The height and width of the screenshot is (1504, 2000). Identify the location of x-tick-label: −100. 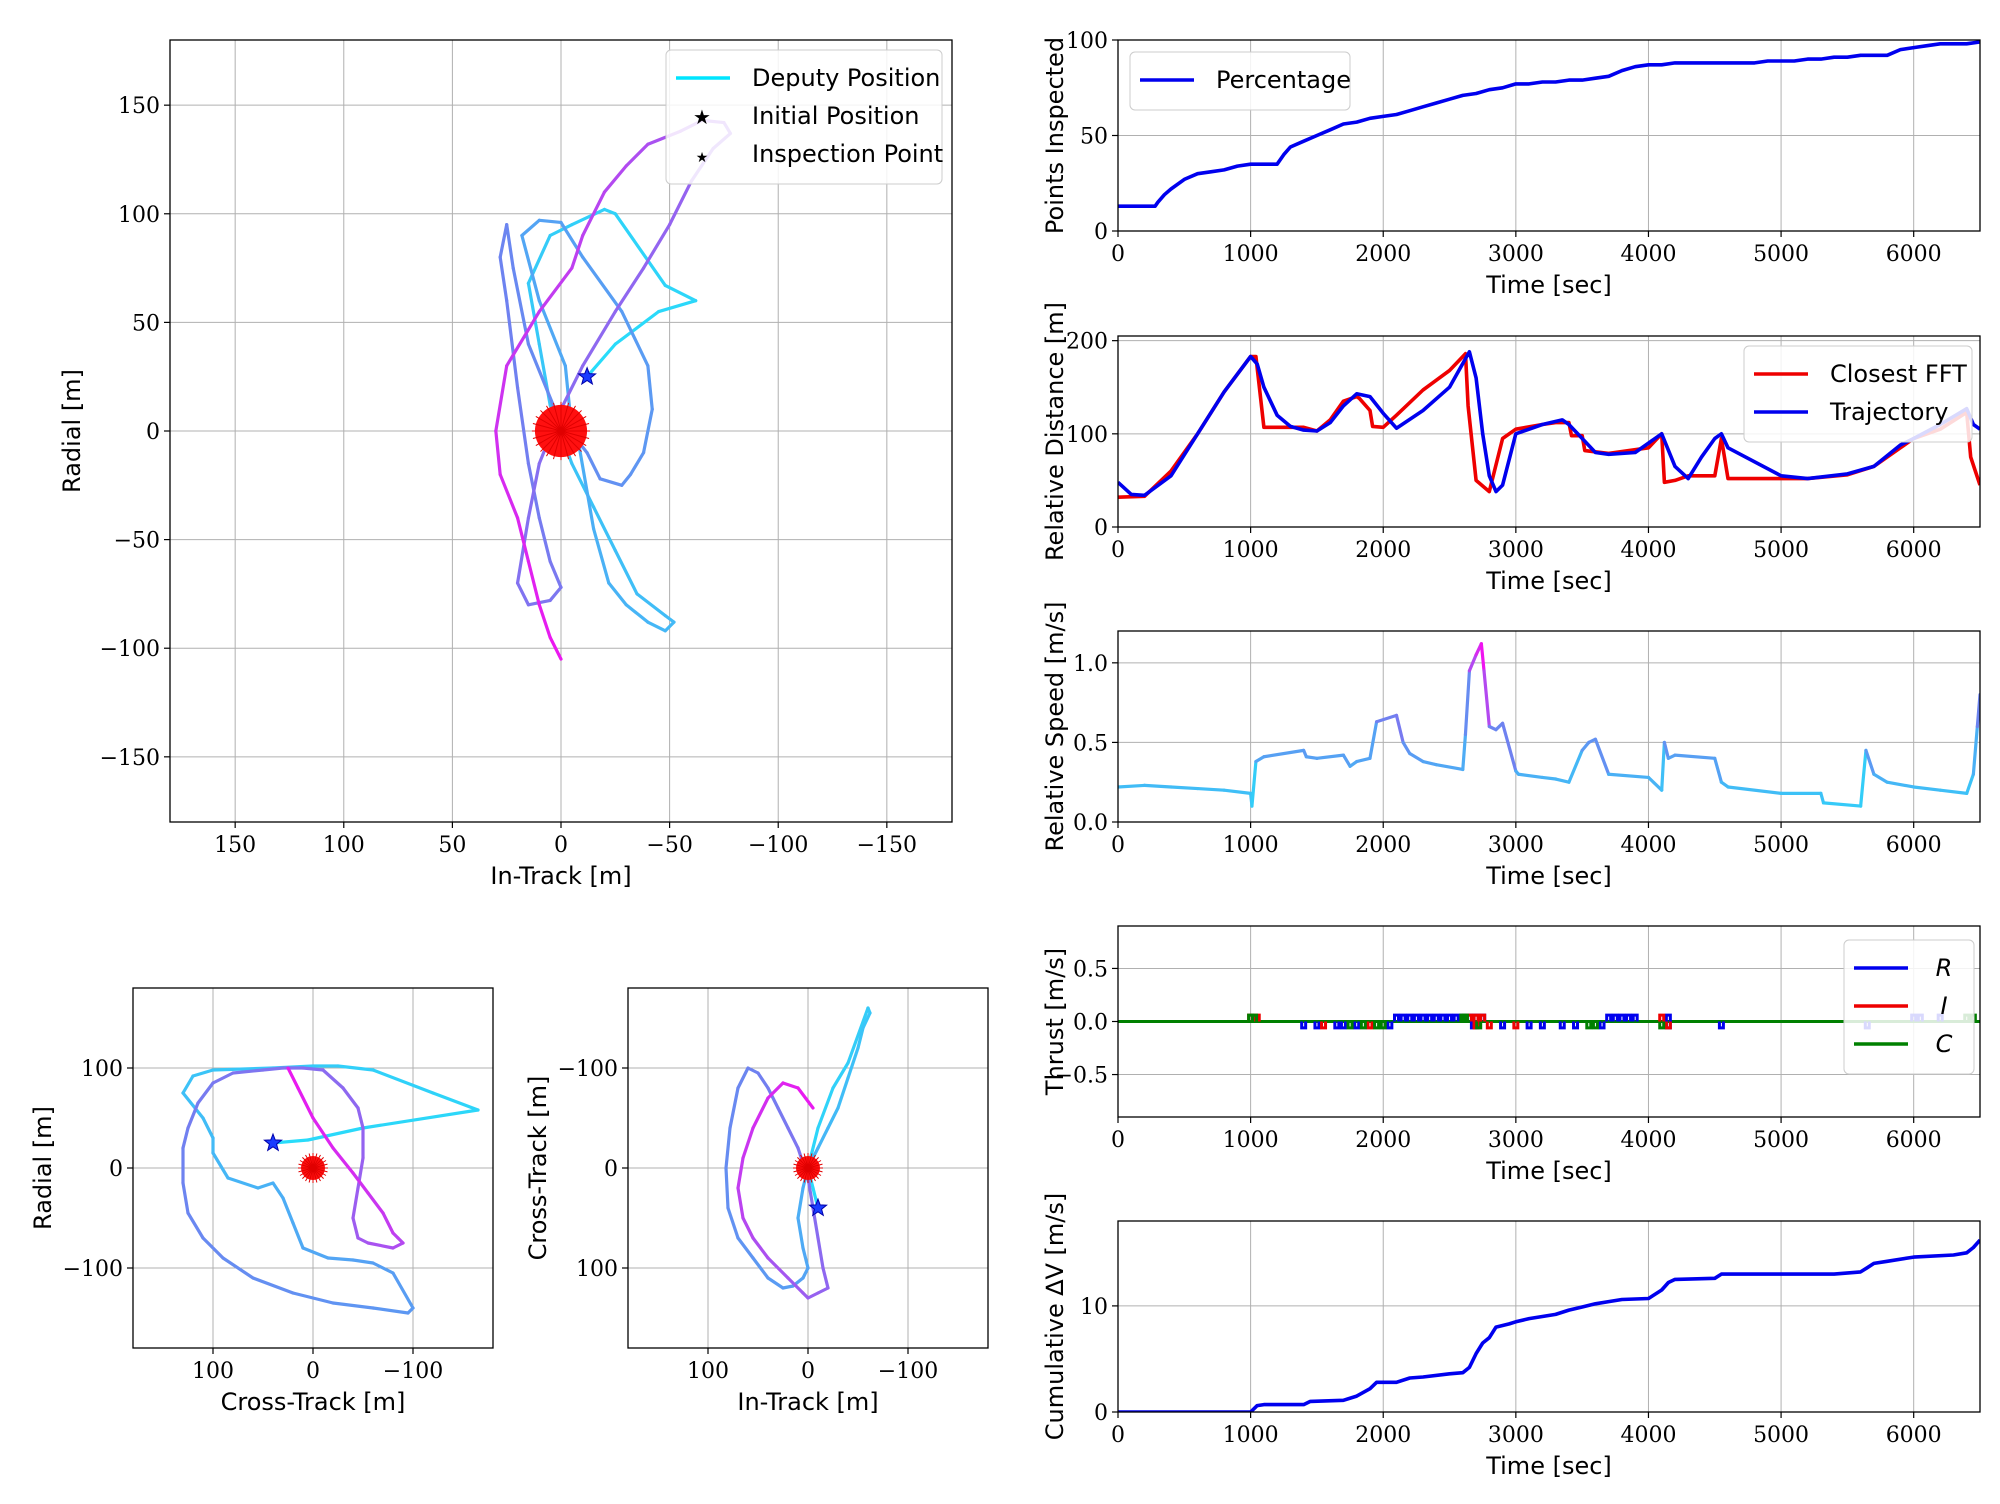
(908, 1371).